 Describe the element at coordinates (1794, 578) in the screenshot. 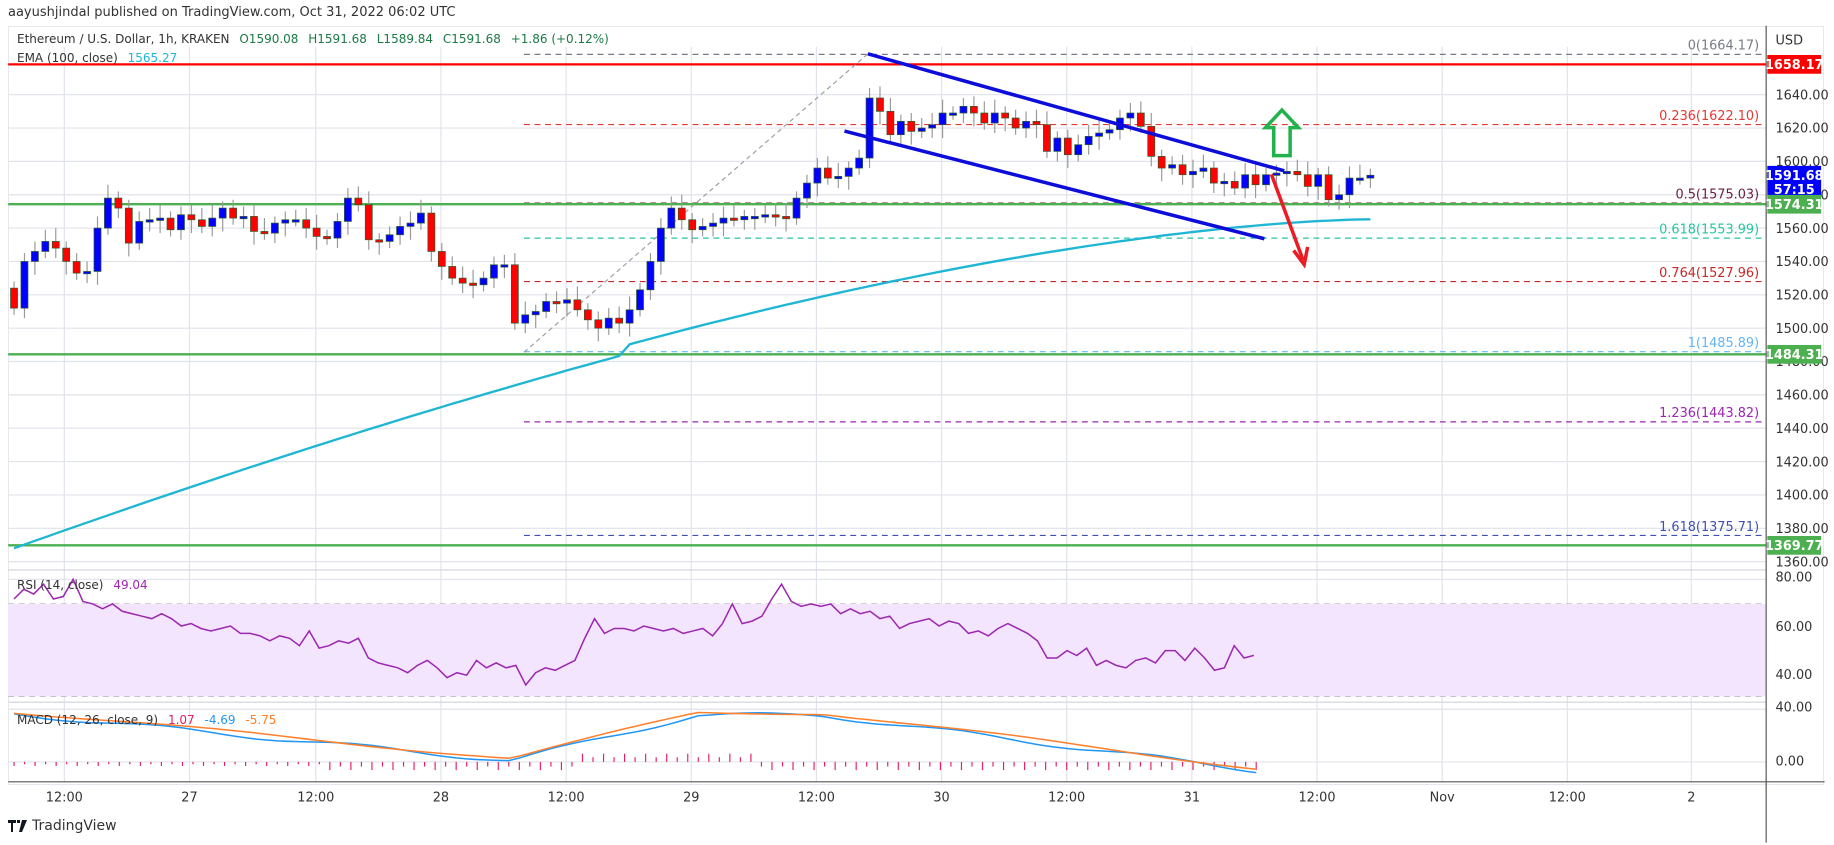

I see `svg-text: 80.00` at that location.